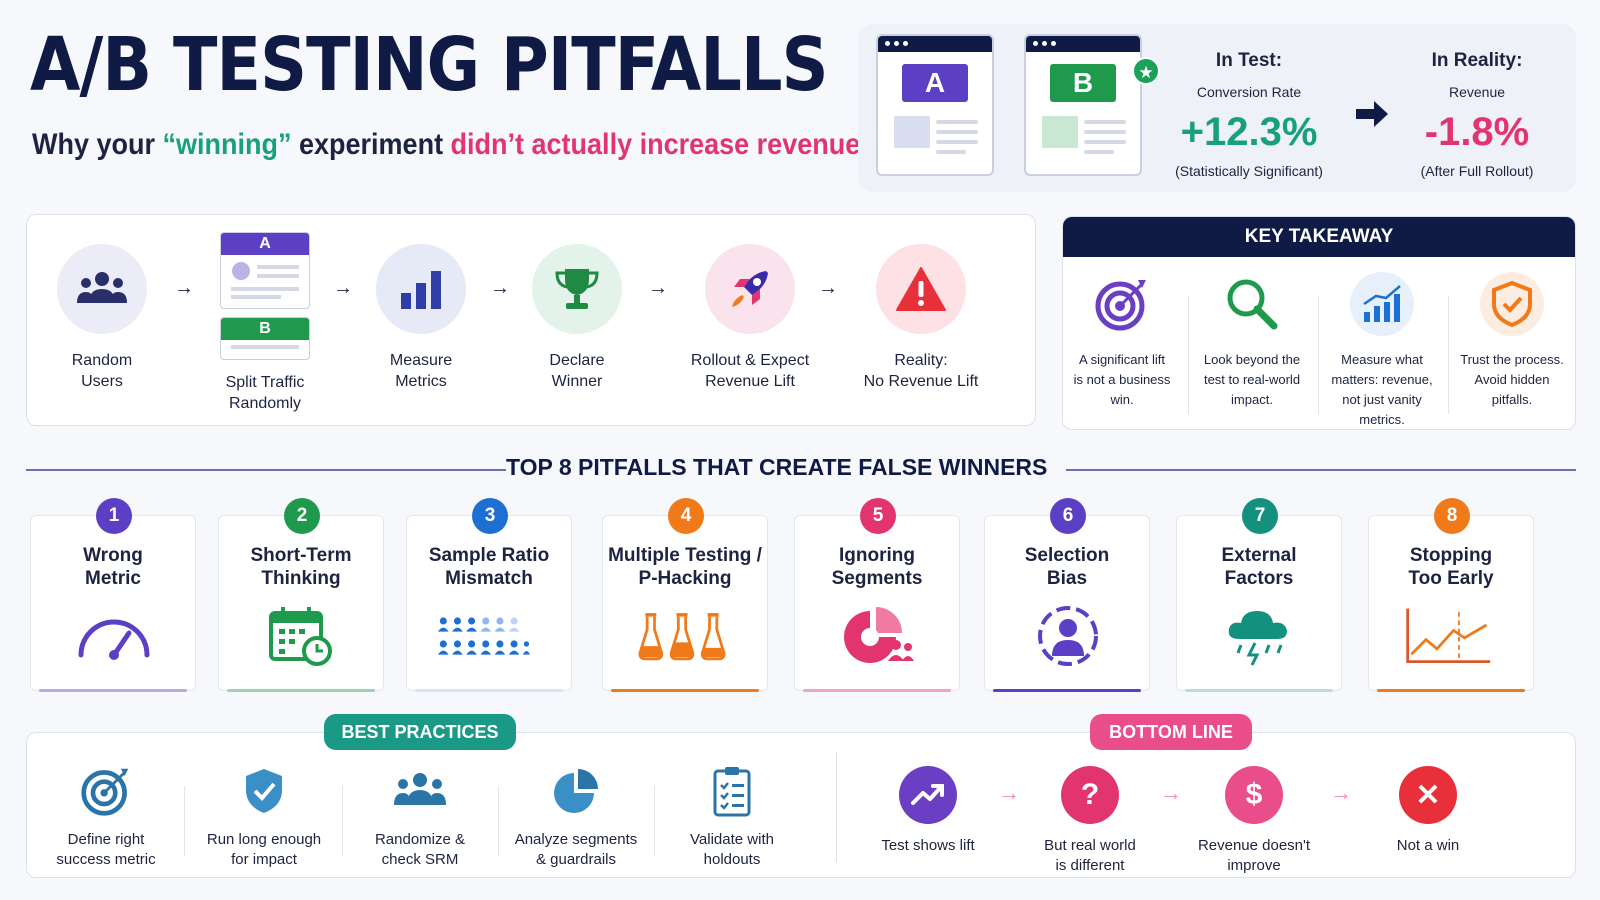 The width and height of the screenshot is (1600, 900). What do you see at coordinates (102, 287) in the screenshot?
I see `users-icon` at bounding box center [102, 287].